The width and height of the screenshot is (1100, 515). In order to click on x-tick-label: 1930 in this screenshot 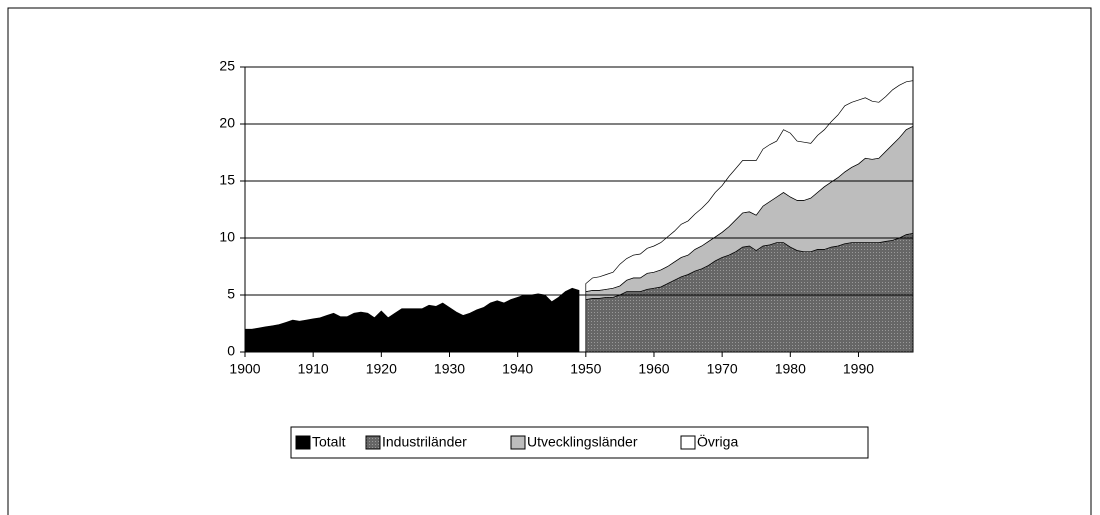, I will do `click(449, 369)`.